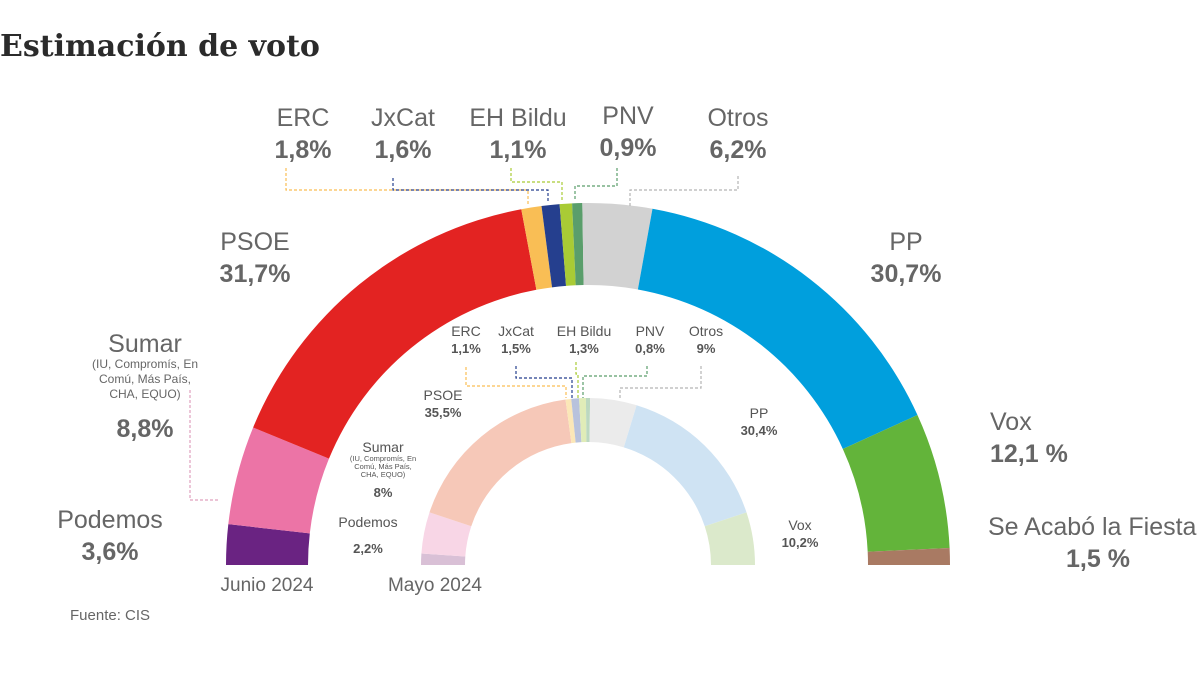  Describe the element at coordinates (1092, 543) in the screenshot. I see `outer-label-se-acab-la-fiesta: Se Acabó la Fiesta 1,5 %` at that location.